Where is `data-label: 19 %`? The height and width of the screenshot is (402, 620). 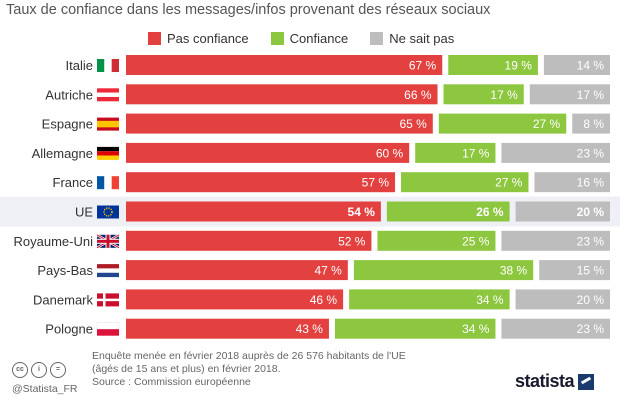 data-label: 19 % is located at coordinates (519, 66).